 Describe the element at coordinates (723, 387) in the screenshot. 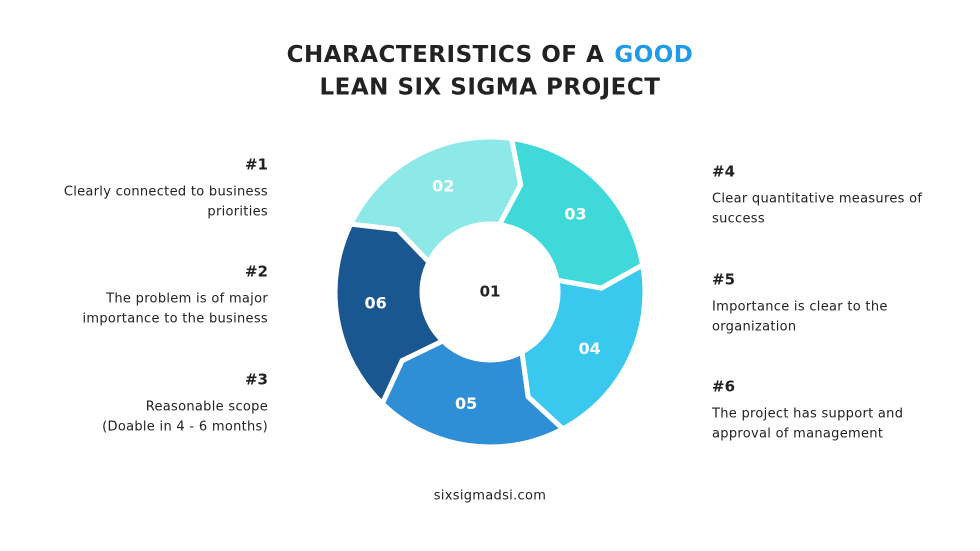

I see `item-number: #6` at that location.